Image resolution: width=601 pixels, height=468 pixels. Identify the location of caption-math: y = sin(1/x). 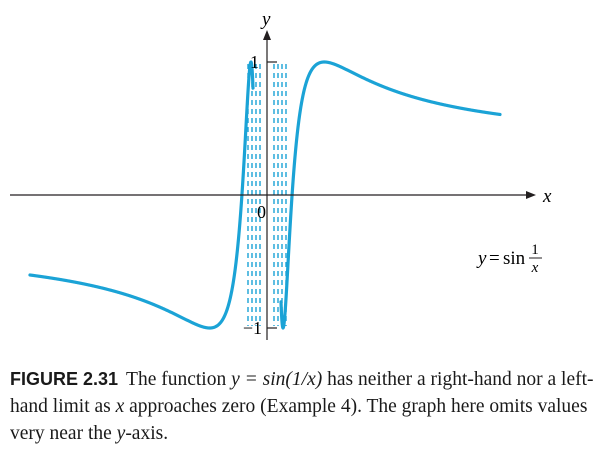
(277, 379).